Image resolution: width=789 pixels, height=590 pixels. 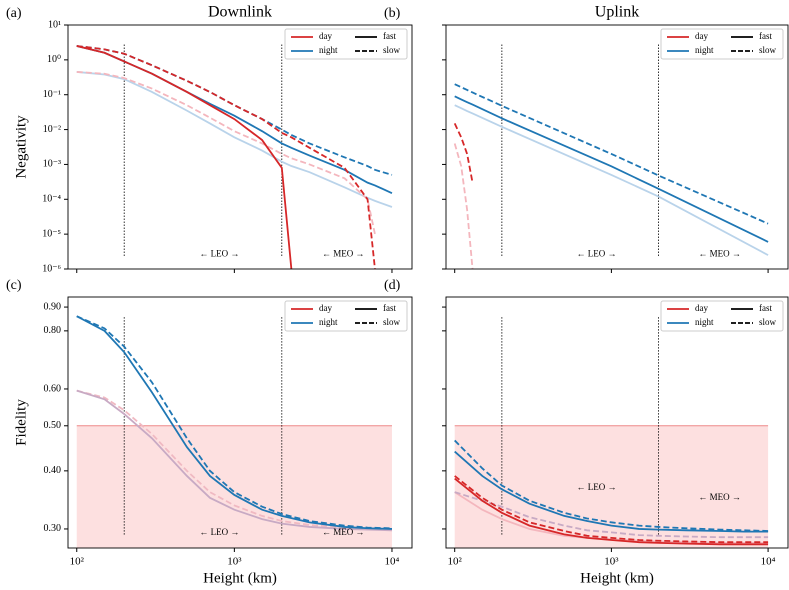 I want to click on y-tick-label: 0.50, so click(x=53, y=425).